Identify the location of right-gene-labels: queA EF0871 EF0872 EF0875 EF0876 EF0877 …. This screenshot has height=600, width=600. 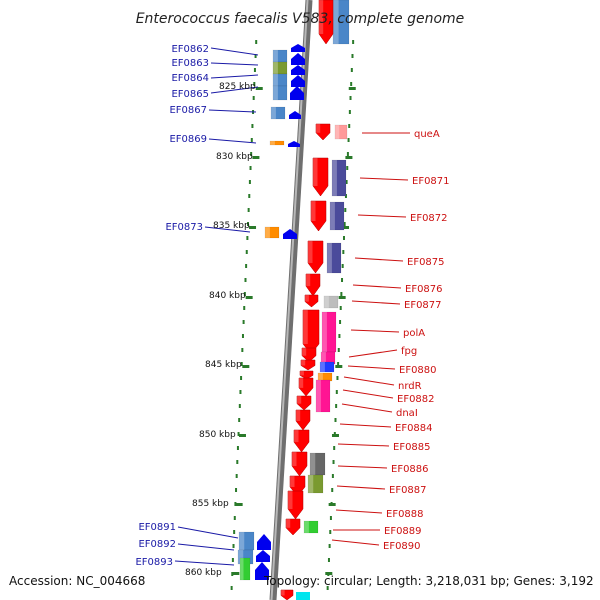
(416, 340).